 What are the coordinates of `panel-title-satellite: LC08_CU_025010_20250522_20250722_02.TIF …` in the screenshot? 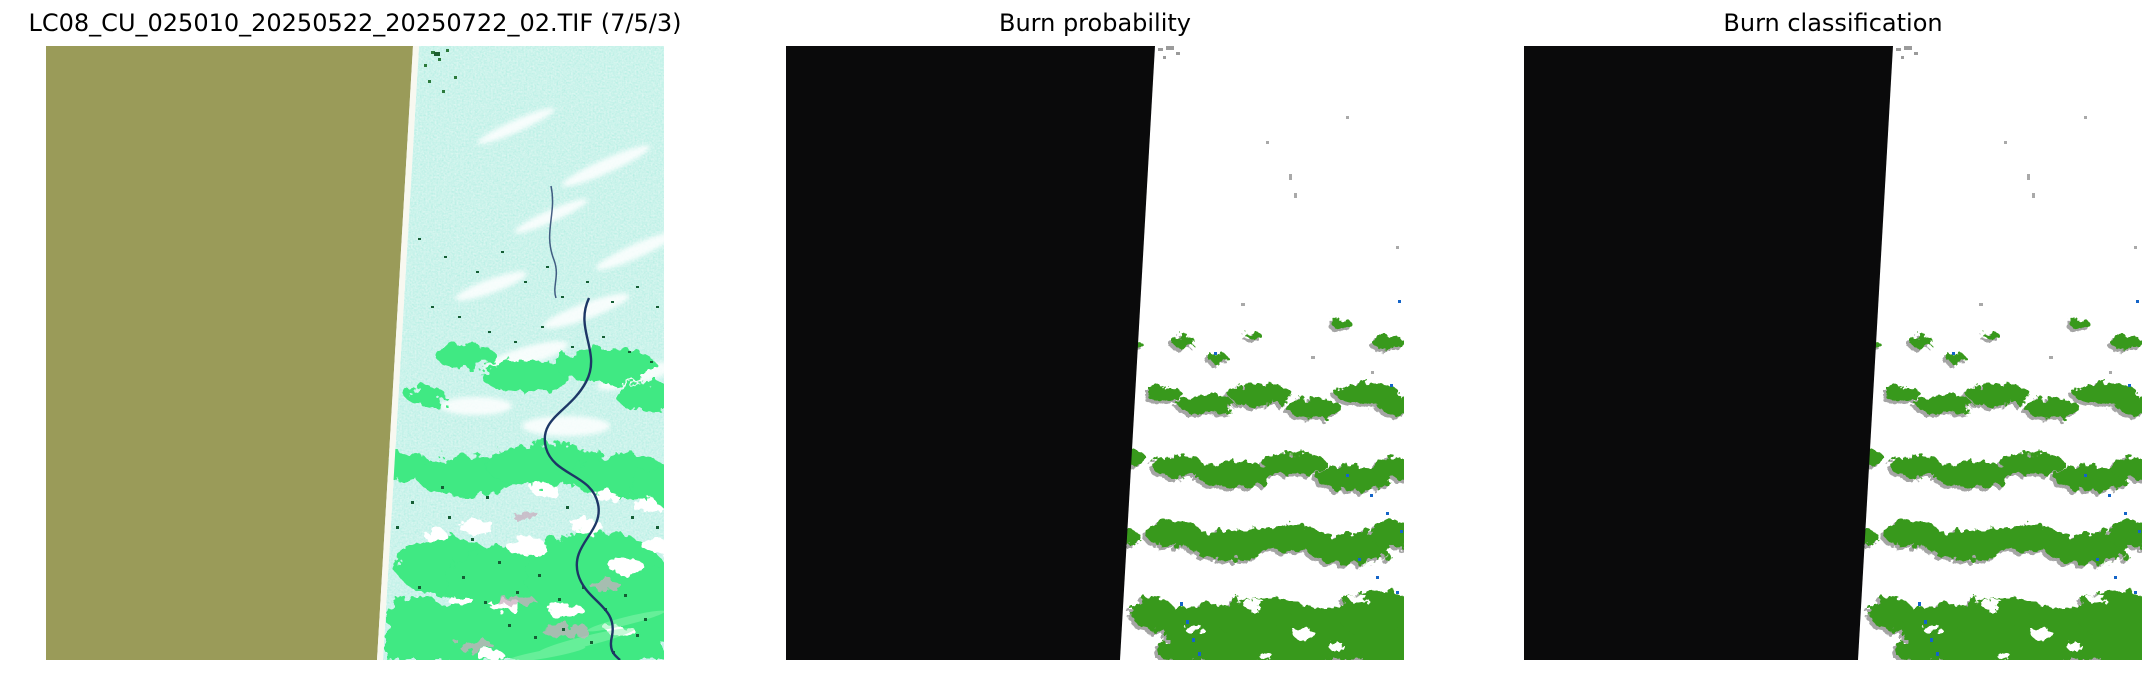 It's located at (355, 23).